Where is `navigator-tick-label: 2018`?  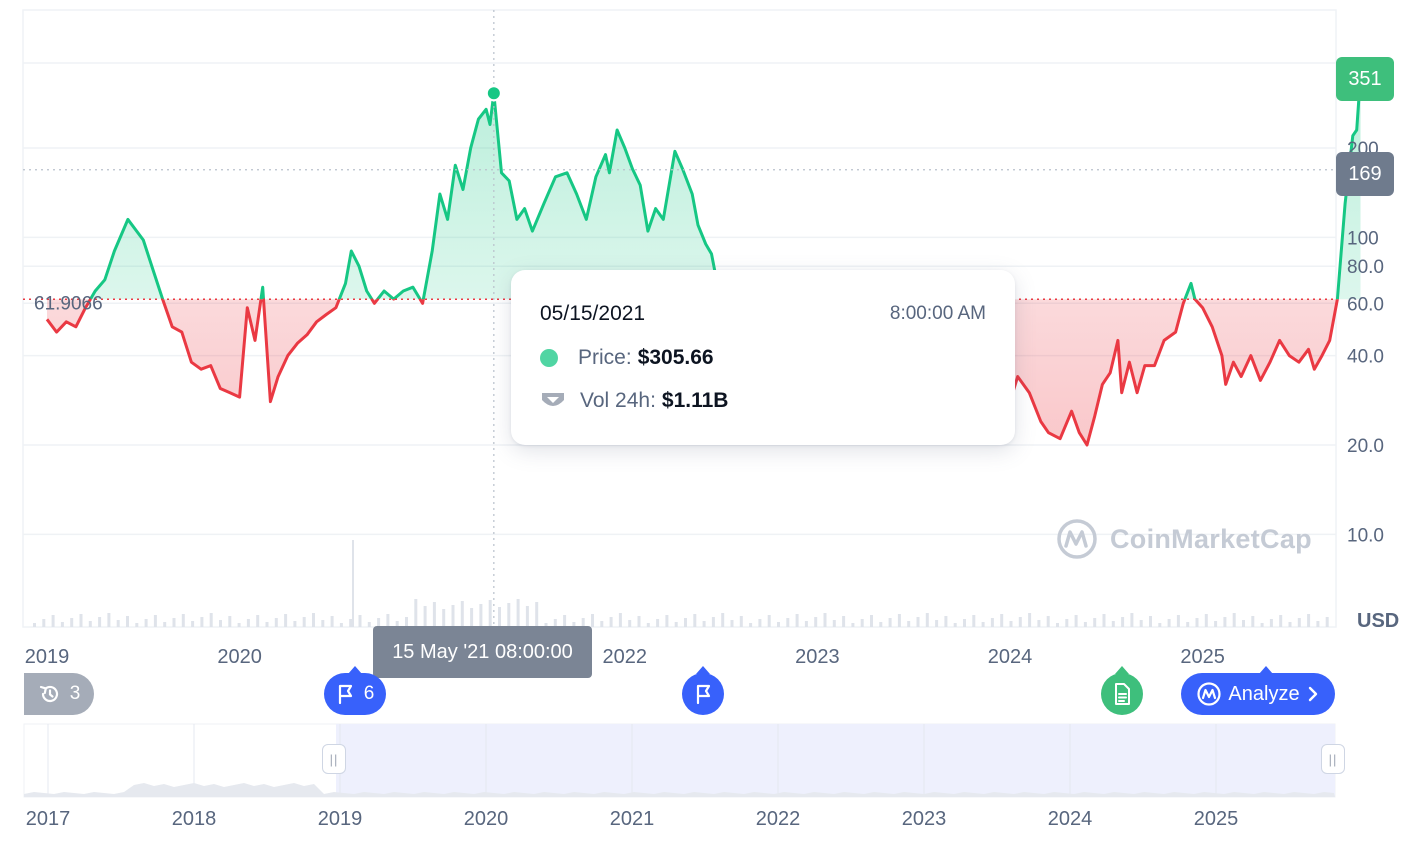
navigator-tick-label: 2018 is located at coordinates (194, 819).